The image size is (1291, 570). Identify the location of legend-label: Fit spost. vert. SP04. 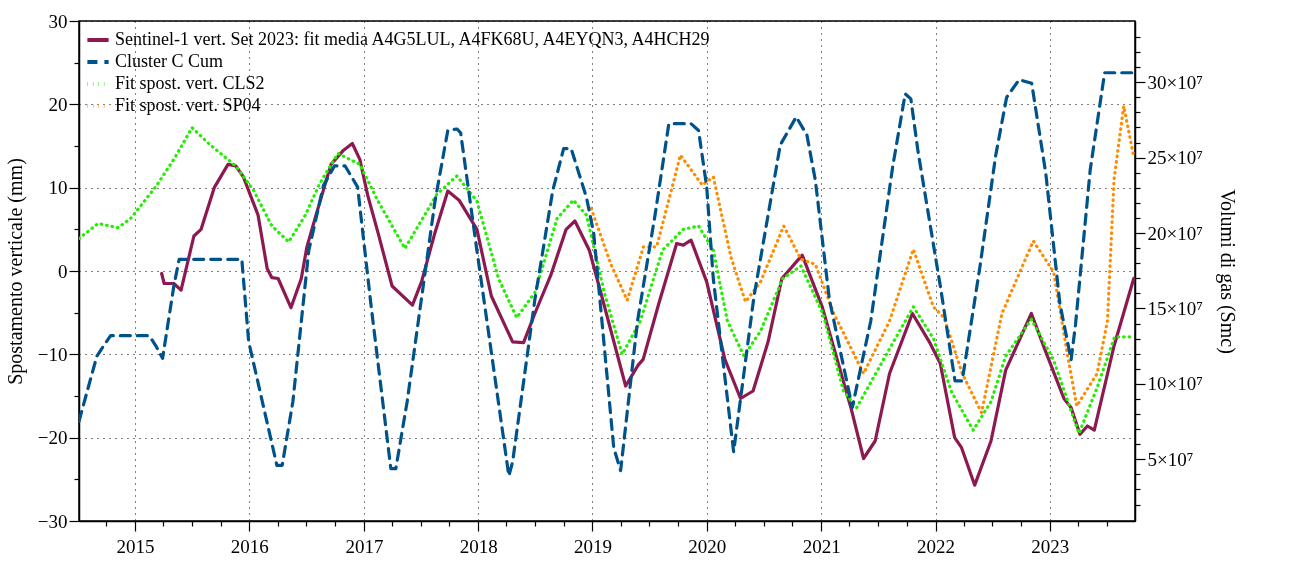
(188, 105).